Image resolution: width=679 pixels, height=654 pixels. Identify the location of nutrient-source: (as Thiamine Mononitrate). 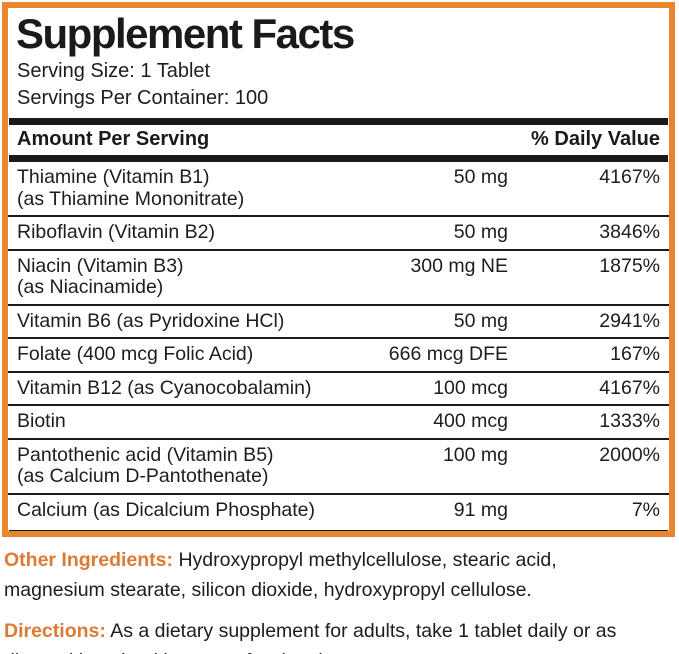
(131, 198).